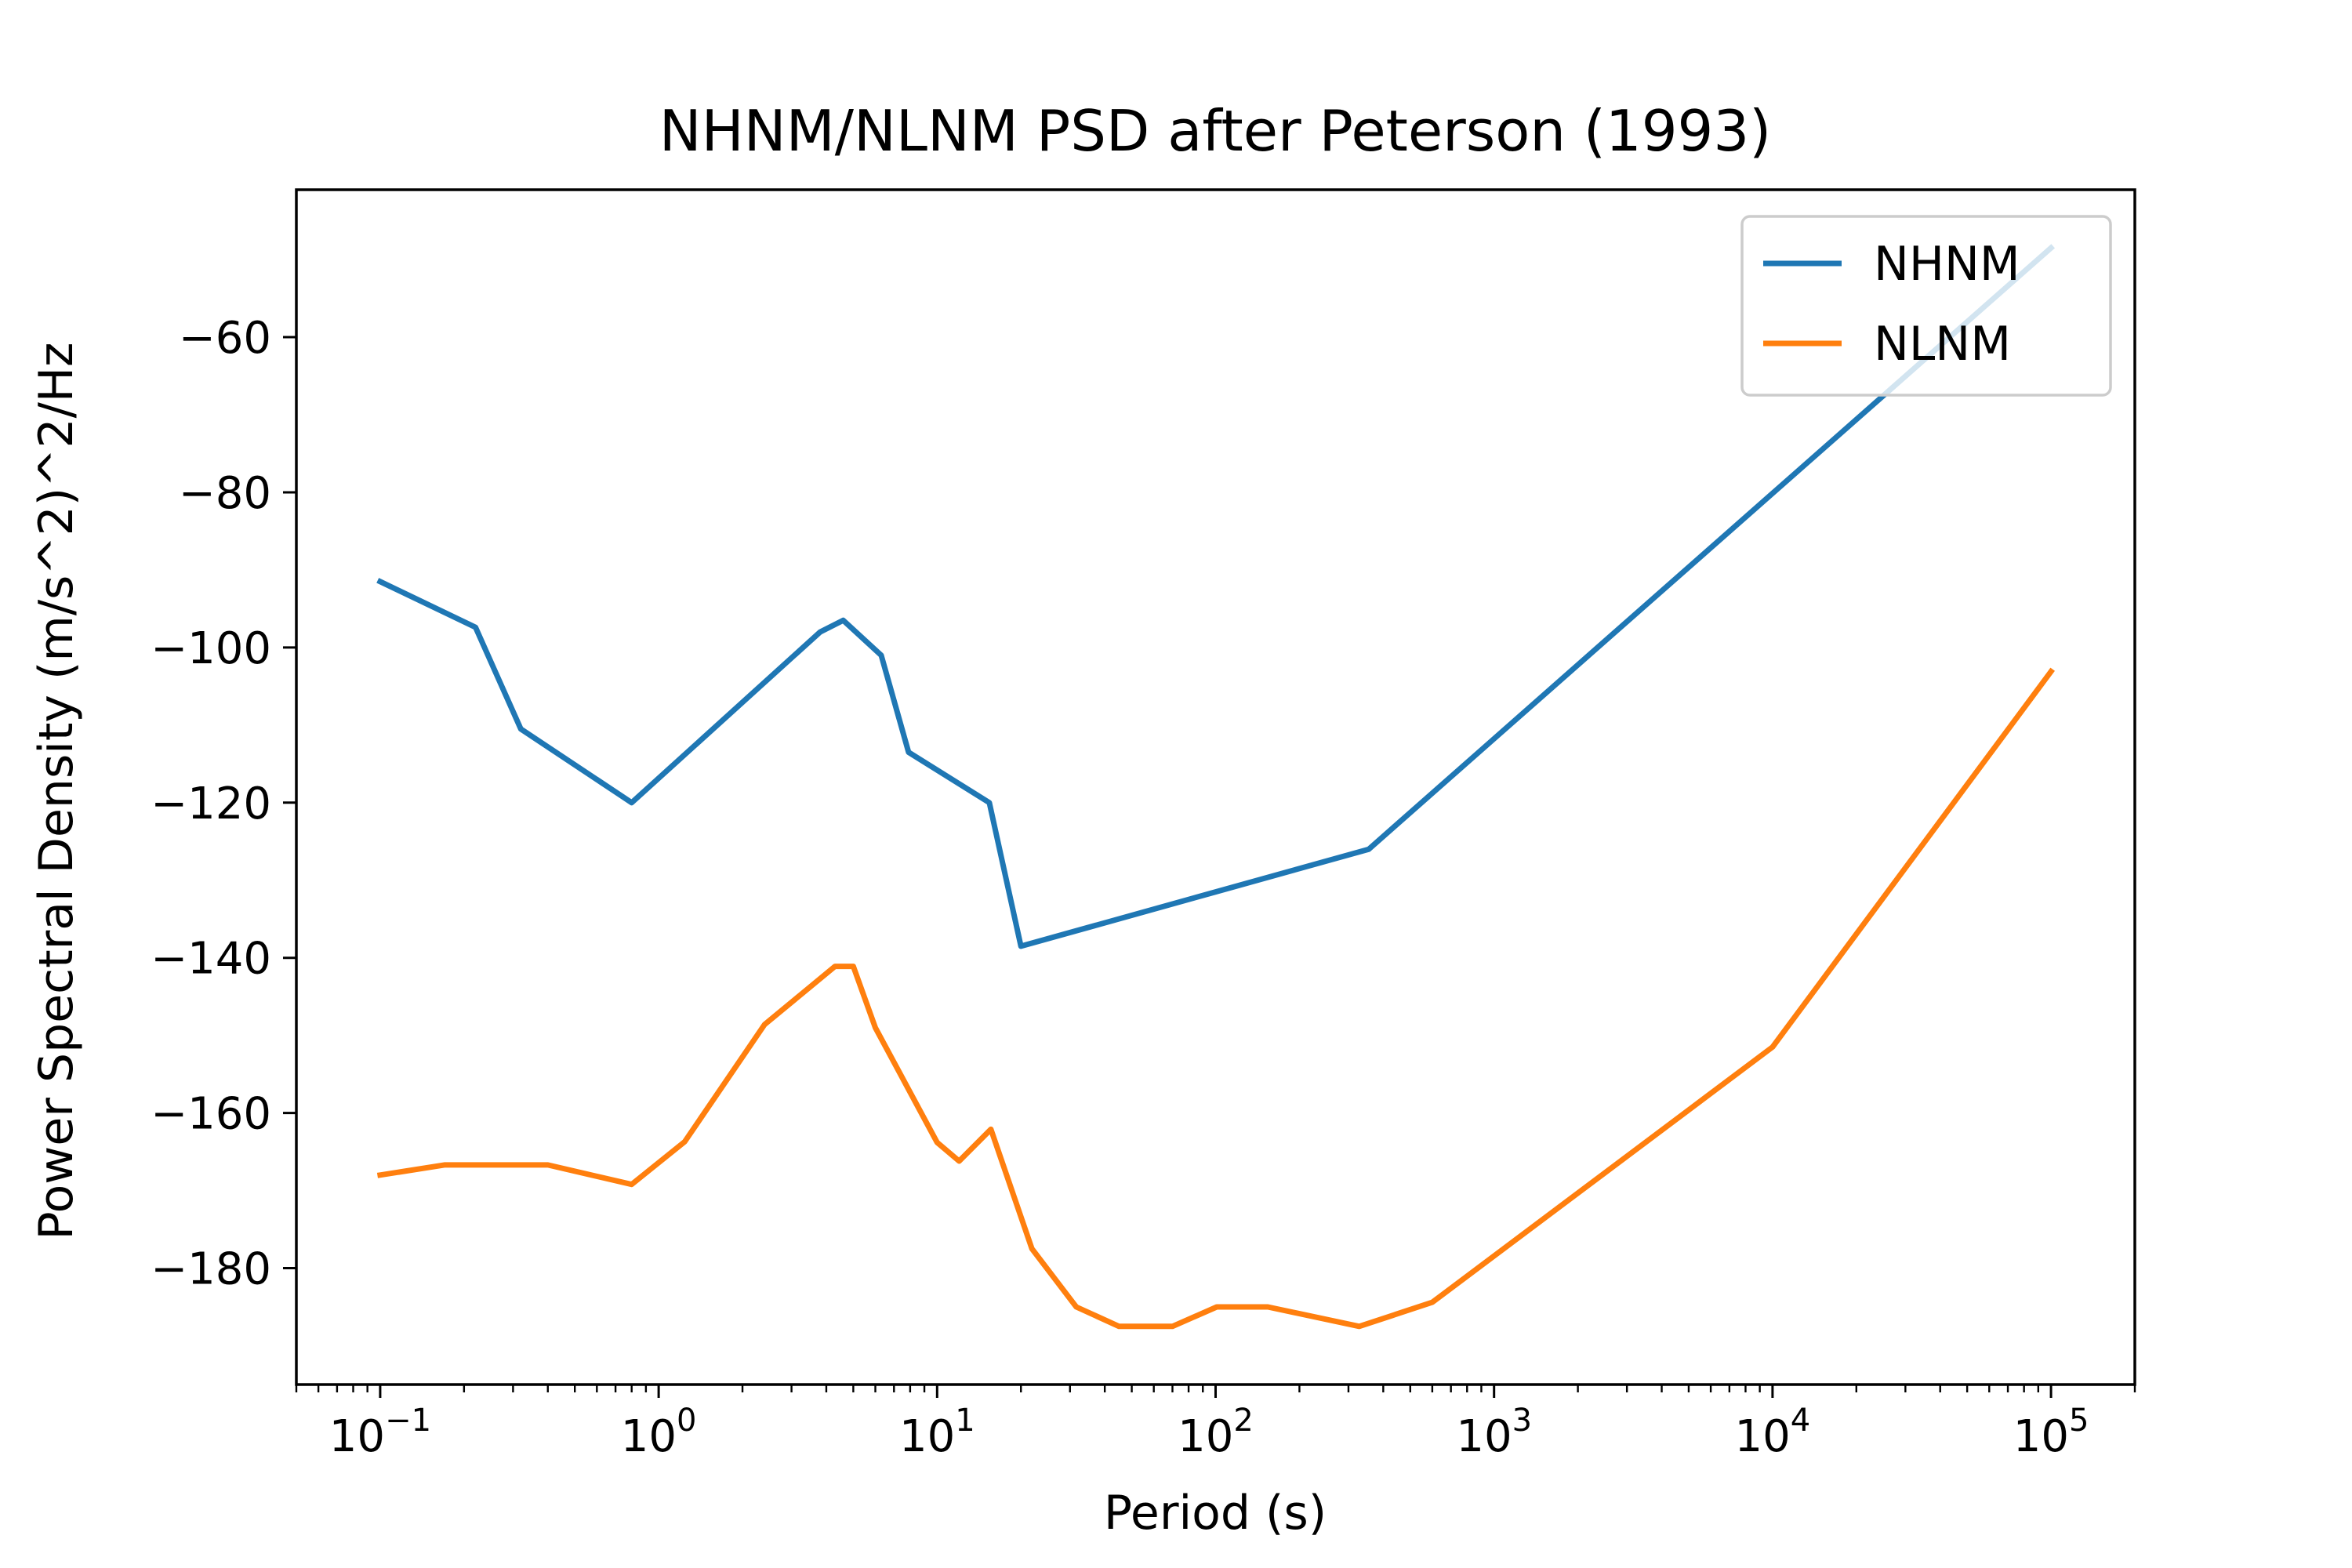  What do you see at coordinates (225, 338) in the screenshot?
I see `y-tick-label: −60` at bounding box center [225, 338].